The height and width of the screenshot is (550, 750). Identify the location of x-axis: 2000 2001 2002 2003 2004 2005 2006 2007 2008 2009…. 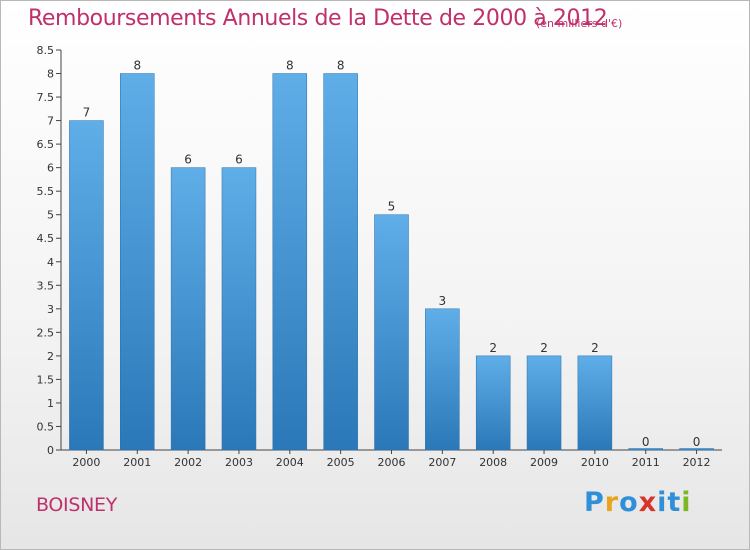
(391, 459).